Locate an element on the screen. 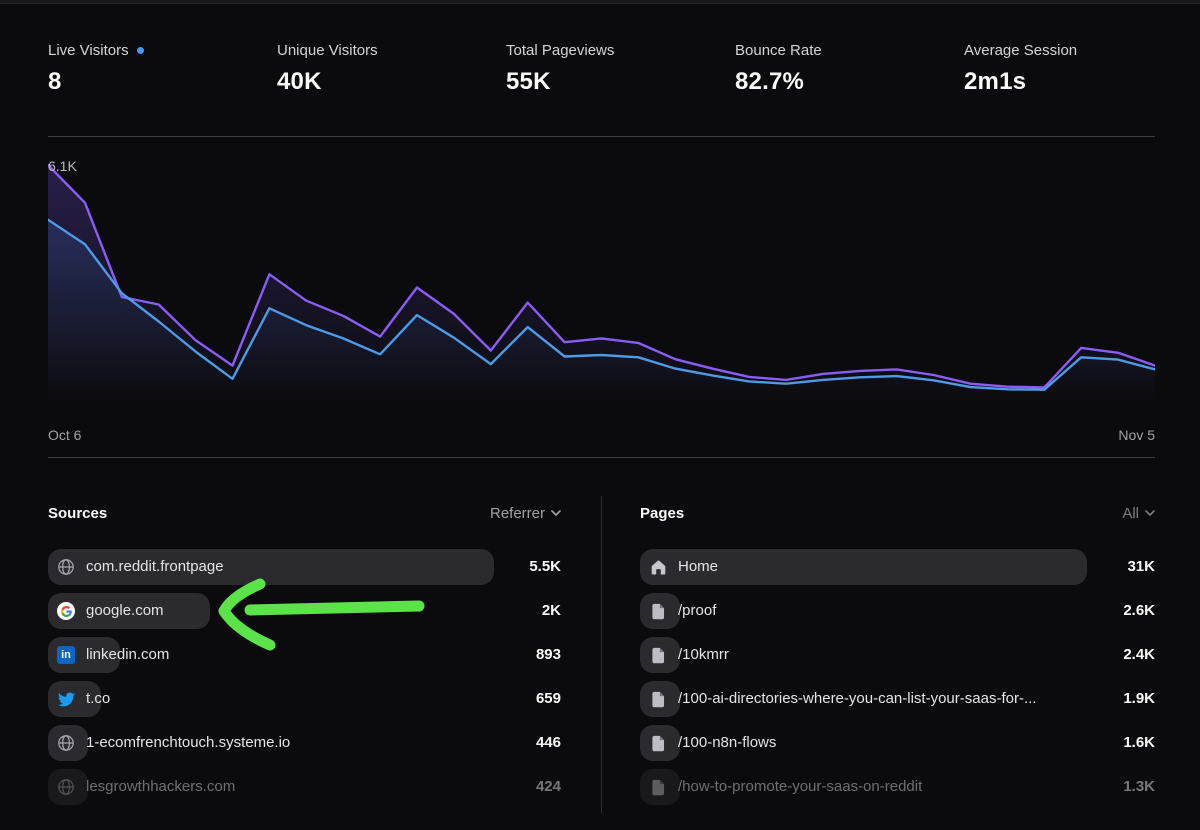  stats-chart-divider is located at coordinates (601, 136).